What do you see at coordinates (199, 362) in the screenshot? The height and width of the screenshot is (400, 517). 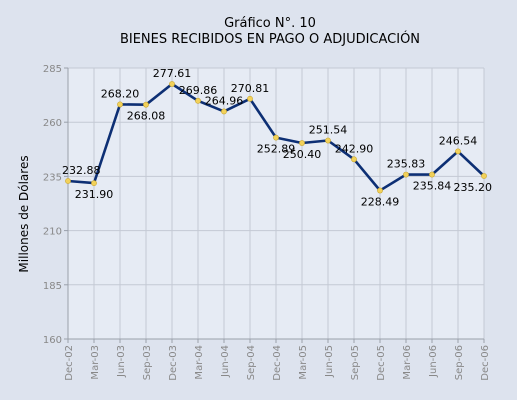 I see `x-tick-label: Mar-04` at bounding box center [199, 362].